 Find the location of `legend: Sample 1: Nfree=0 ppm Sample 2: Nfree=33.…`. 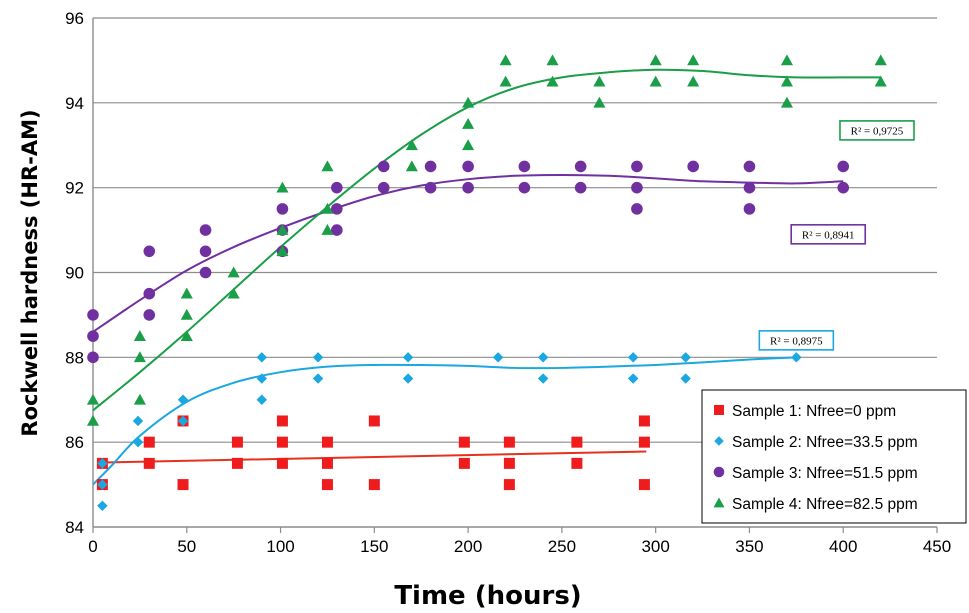

legend: Sample 1: Nfree=0 ppm Sample 2: Nfree=33.… is located at coordinates (834, 456).